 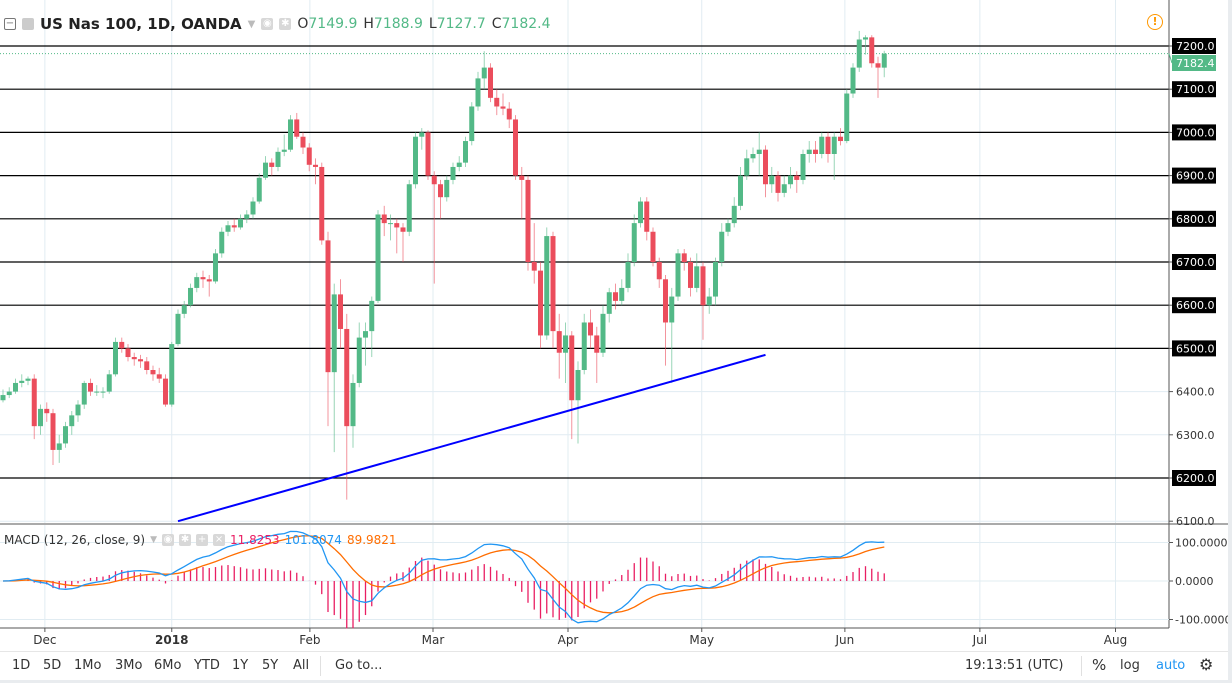 I want to click on last-price-label-bg, so click(x=1194, y=63).